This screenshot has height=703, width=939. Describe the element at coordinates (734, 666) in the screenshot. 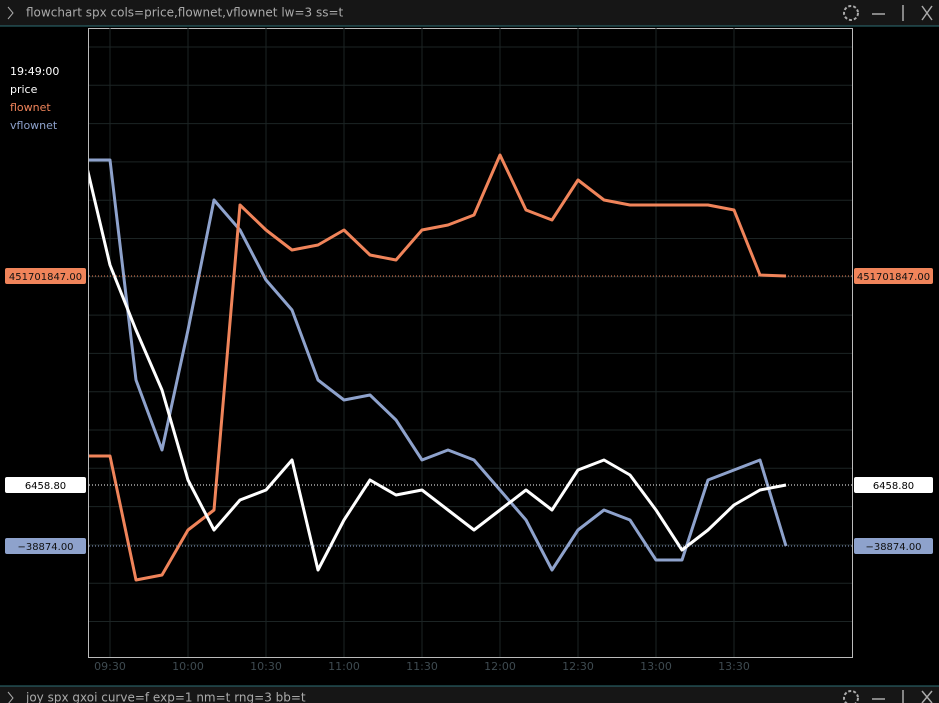

I see `x-tick-label: 13:30` at that location.